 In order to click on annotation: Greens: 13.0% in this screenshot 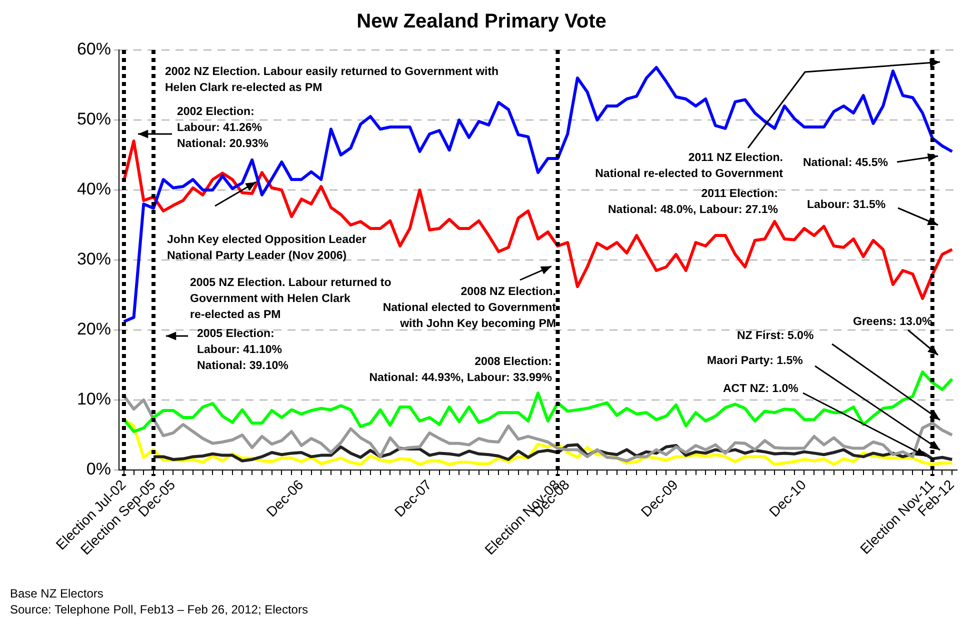, I will do `click(892, 322)`.